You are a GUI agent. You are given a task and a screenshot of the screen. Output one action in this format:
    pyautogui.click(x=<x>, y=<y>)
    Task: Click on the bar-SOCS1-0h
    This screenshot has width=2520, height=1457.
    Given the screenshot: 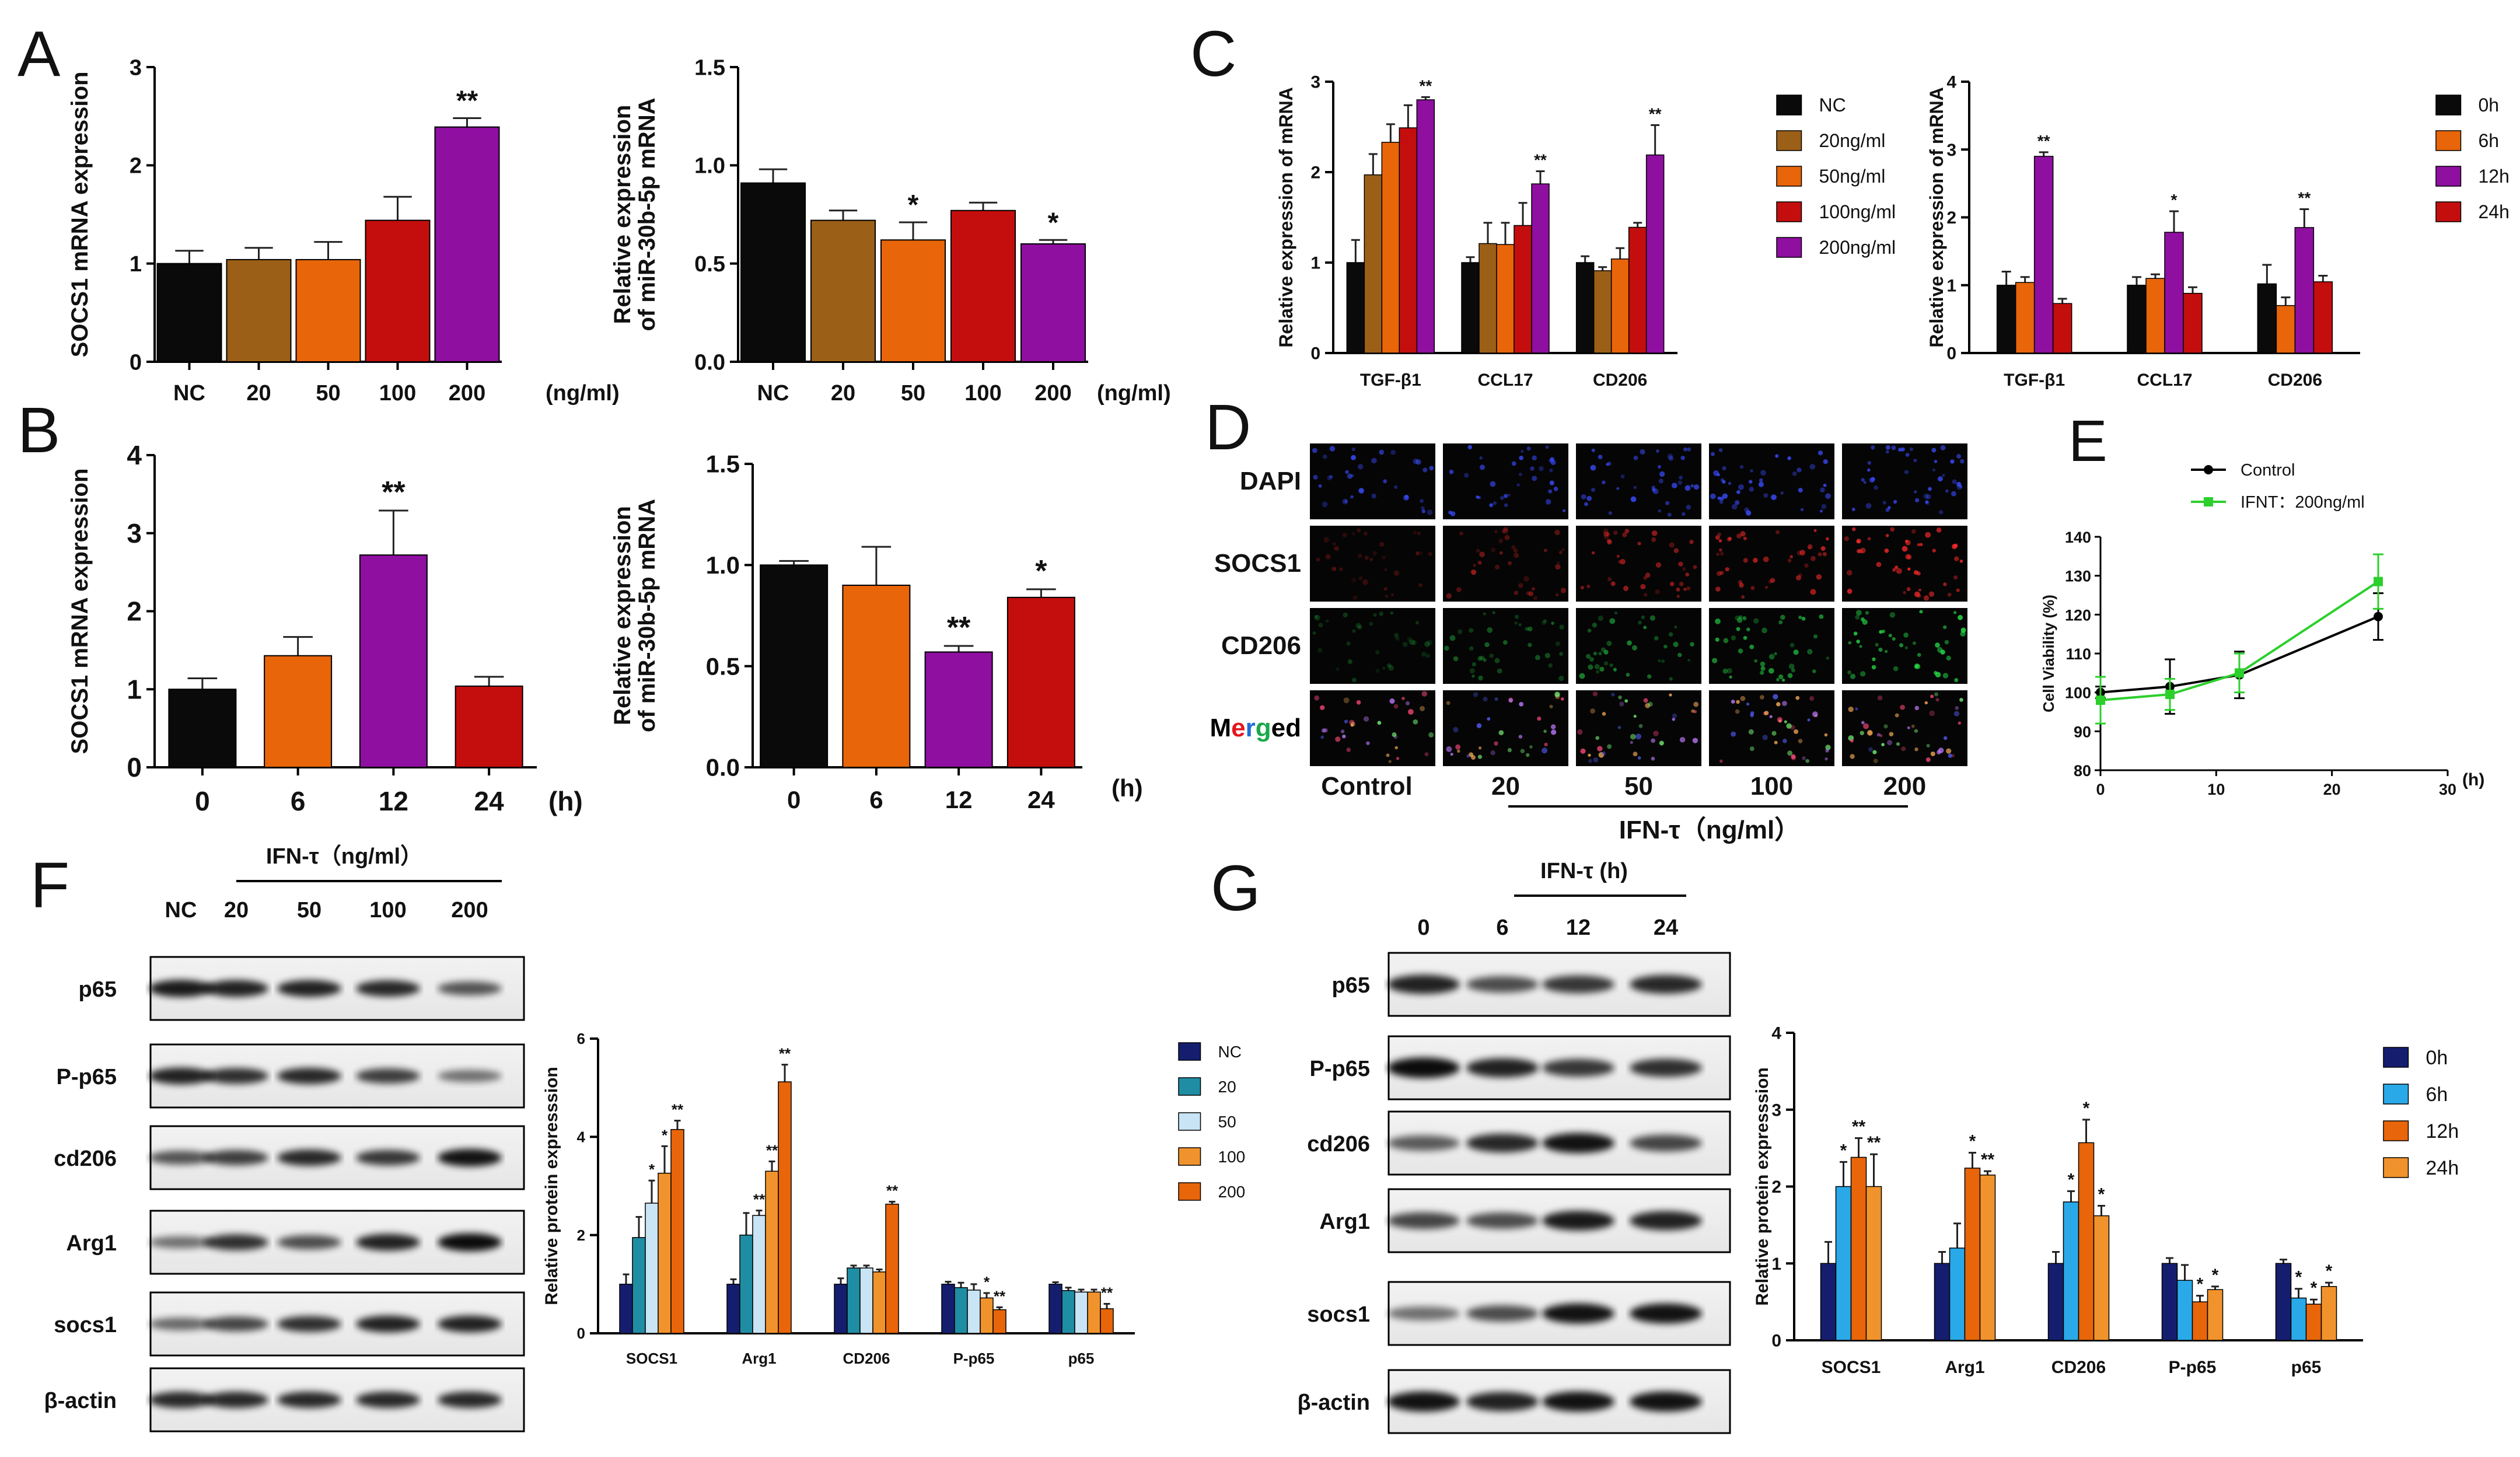 What is the action you would take?
    pyautogui.click(x=1828, y=1302)
    